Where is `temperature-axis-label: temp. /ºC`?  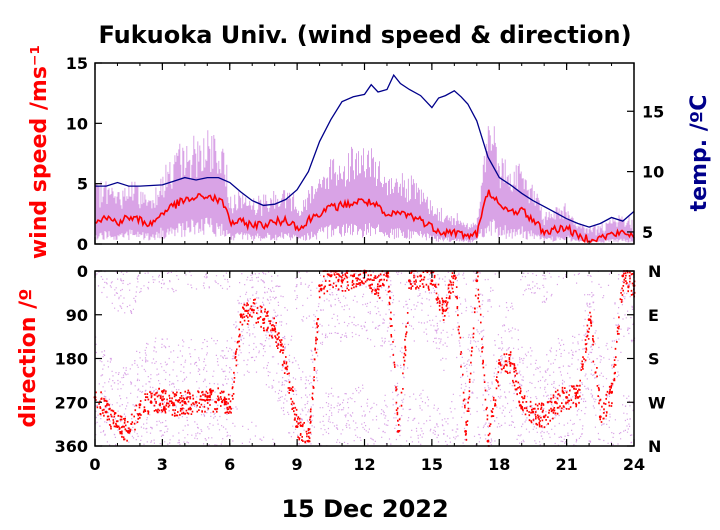
temperature-axis-label: temp. /ºC is located at coordinates (699, 153).